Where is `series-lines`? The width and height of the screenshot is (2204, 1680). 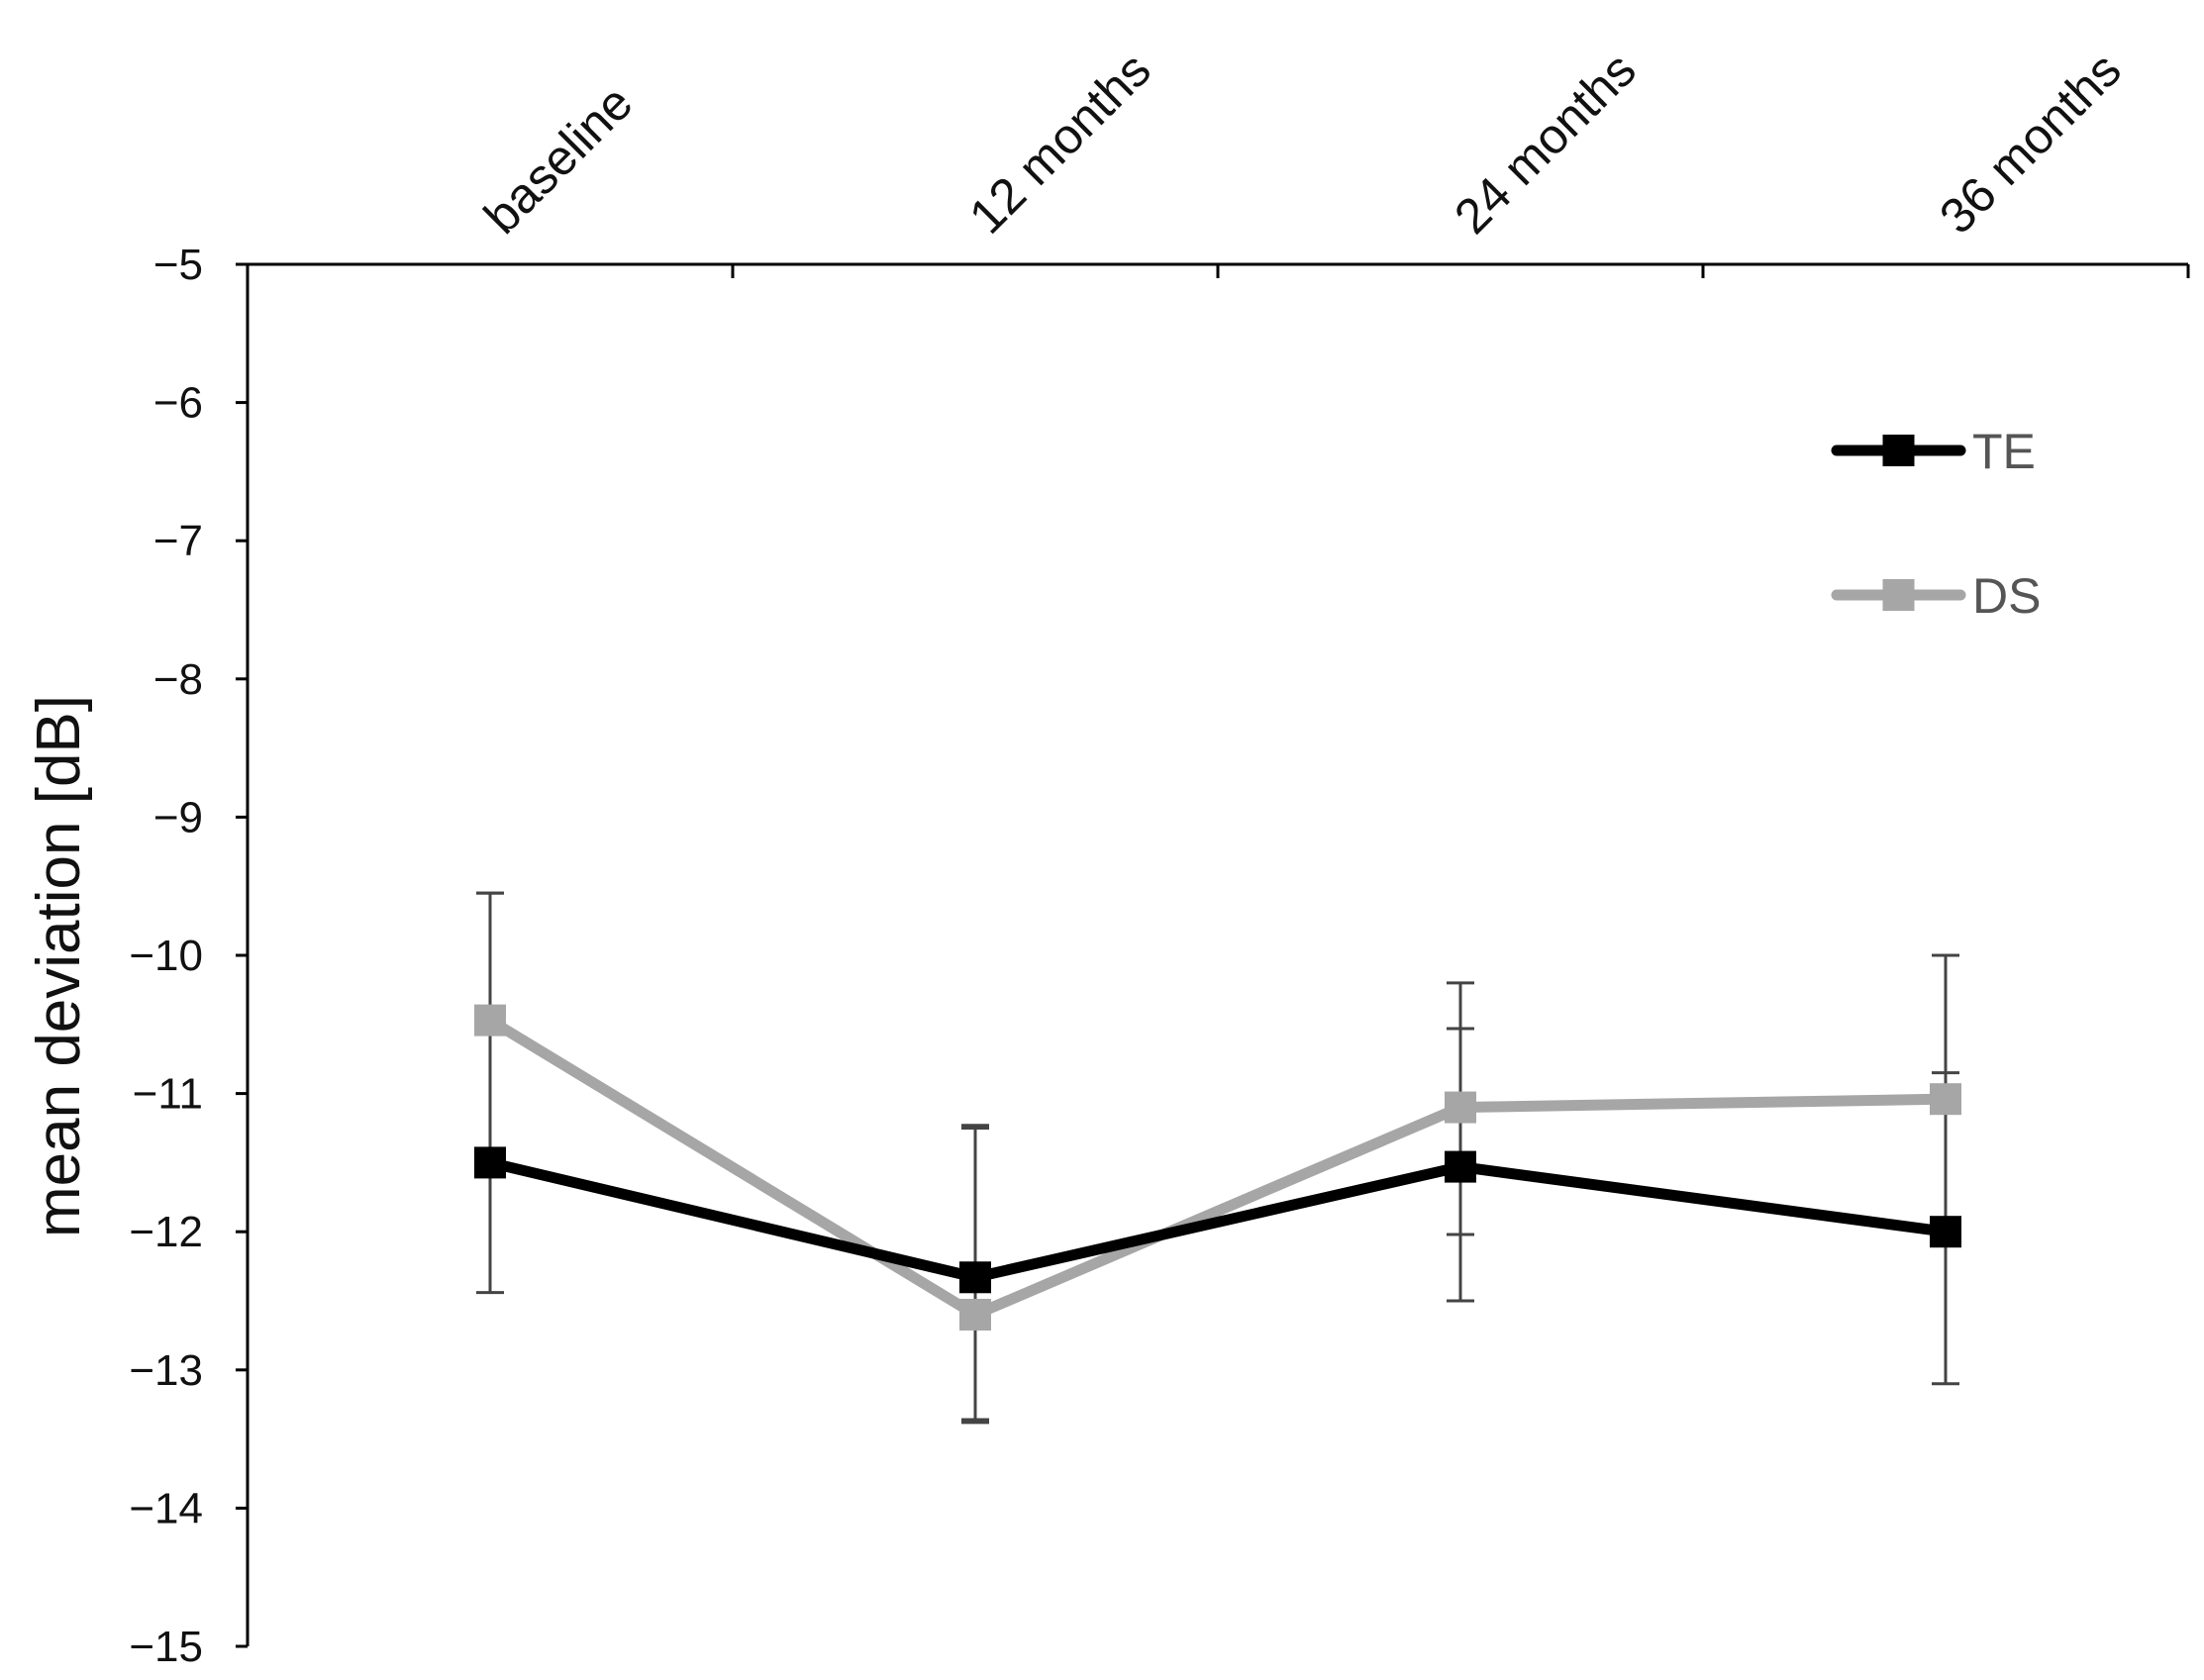 series-lines is located at coordinates (1217, 1168).